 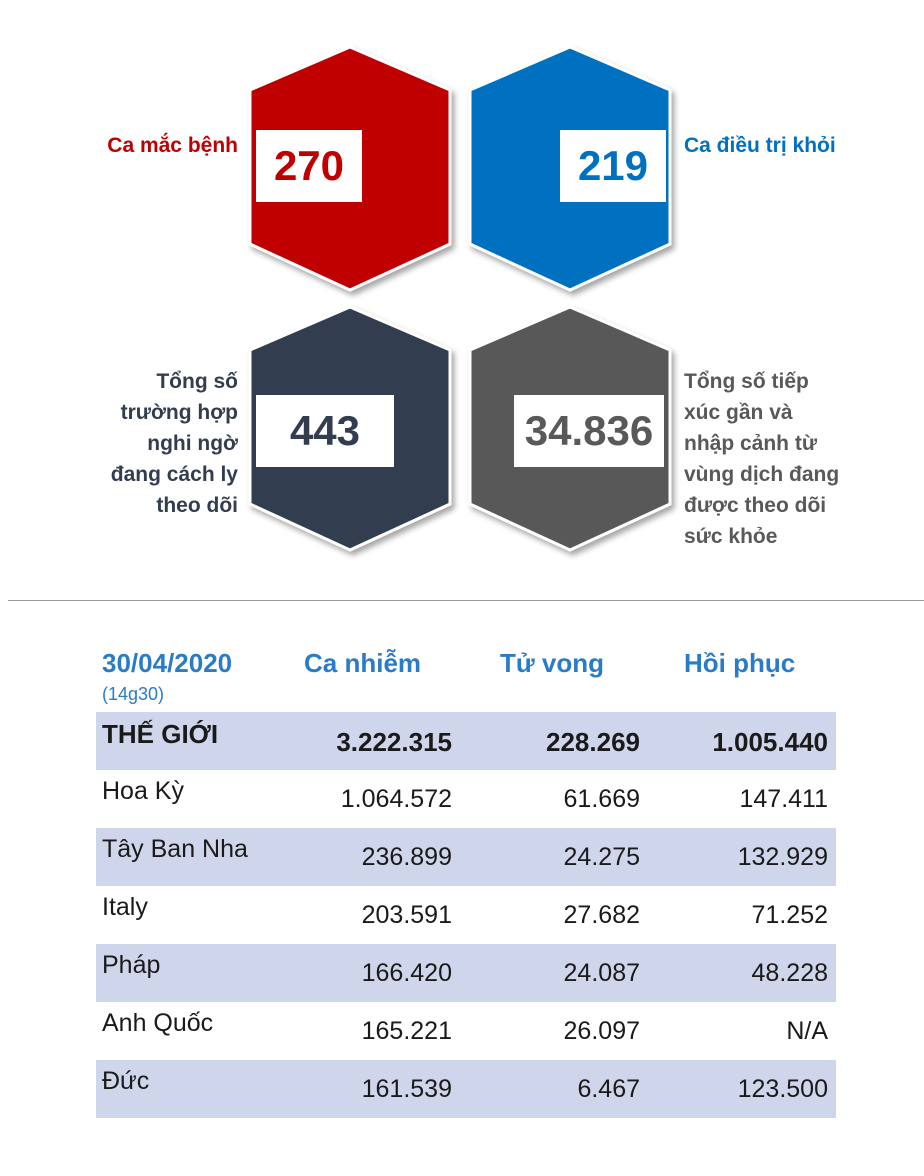 I want to click on table-time: (14g30), so click(x=133, y=694).